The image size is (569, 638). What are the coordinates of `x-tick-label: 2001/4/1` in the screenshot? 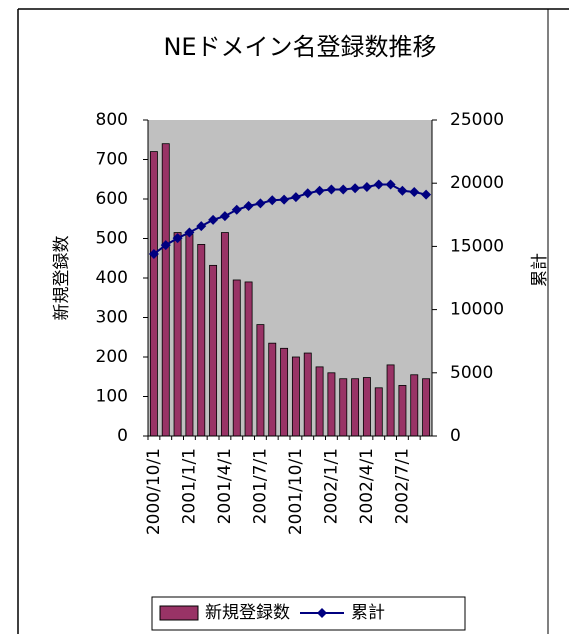 It's located at (225, 486).